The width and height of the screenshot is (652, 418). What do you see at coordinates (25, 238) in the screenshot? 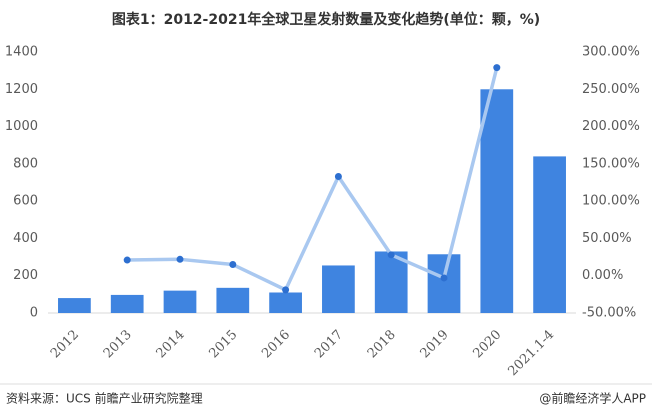
I see `y-tick-label: 400` at bounding box center [25, 238].